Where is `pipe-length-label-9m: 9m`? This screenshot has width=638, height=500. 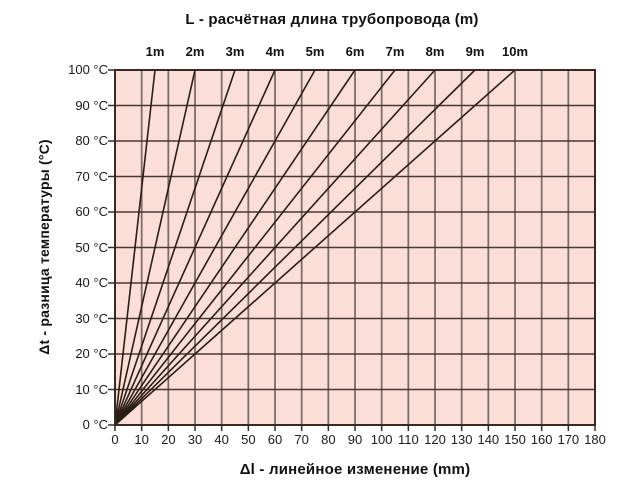
pipe-length-label-9m: 9m is located at coordinates (475, 51).